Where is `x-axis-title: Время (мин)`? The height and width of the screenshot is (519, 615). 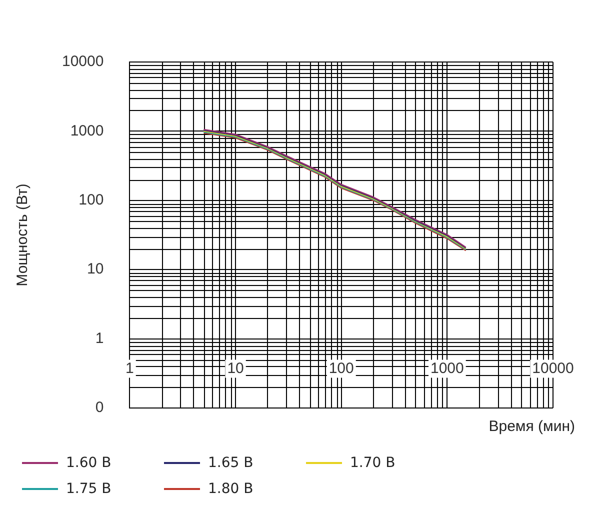
x-axis-title: Время (мин) is located at coordinates (531, 426).